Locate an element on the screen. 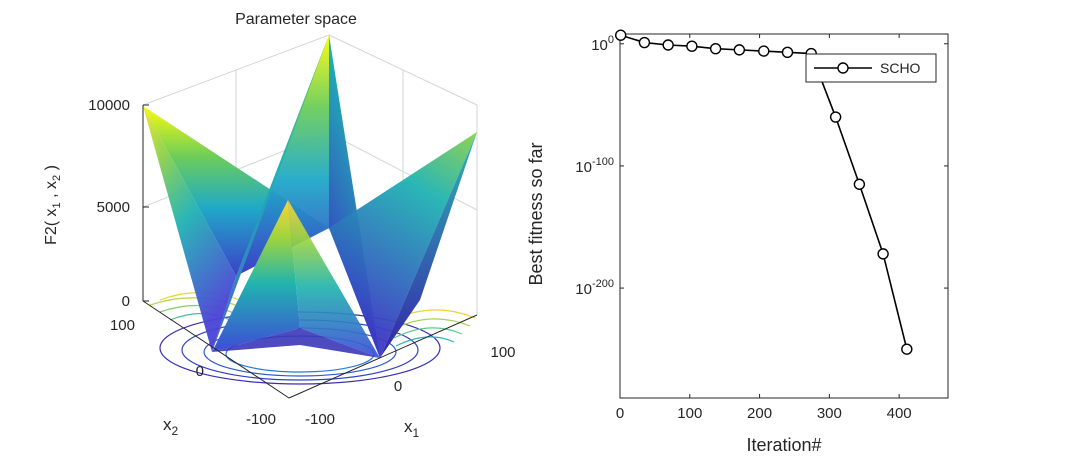 This screenshot has height=462, width=1080. x1-tick-label: 100 is located at coordinates (502, 352).